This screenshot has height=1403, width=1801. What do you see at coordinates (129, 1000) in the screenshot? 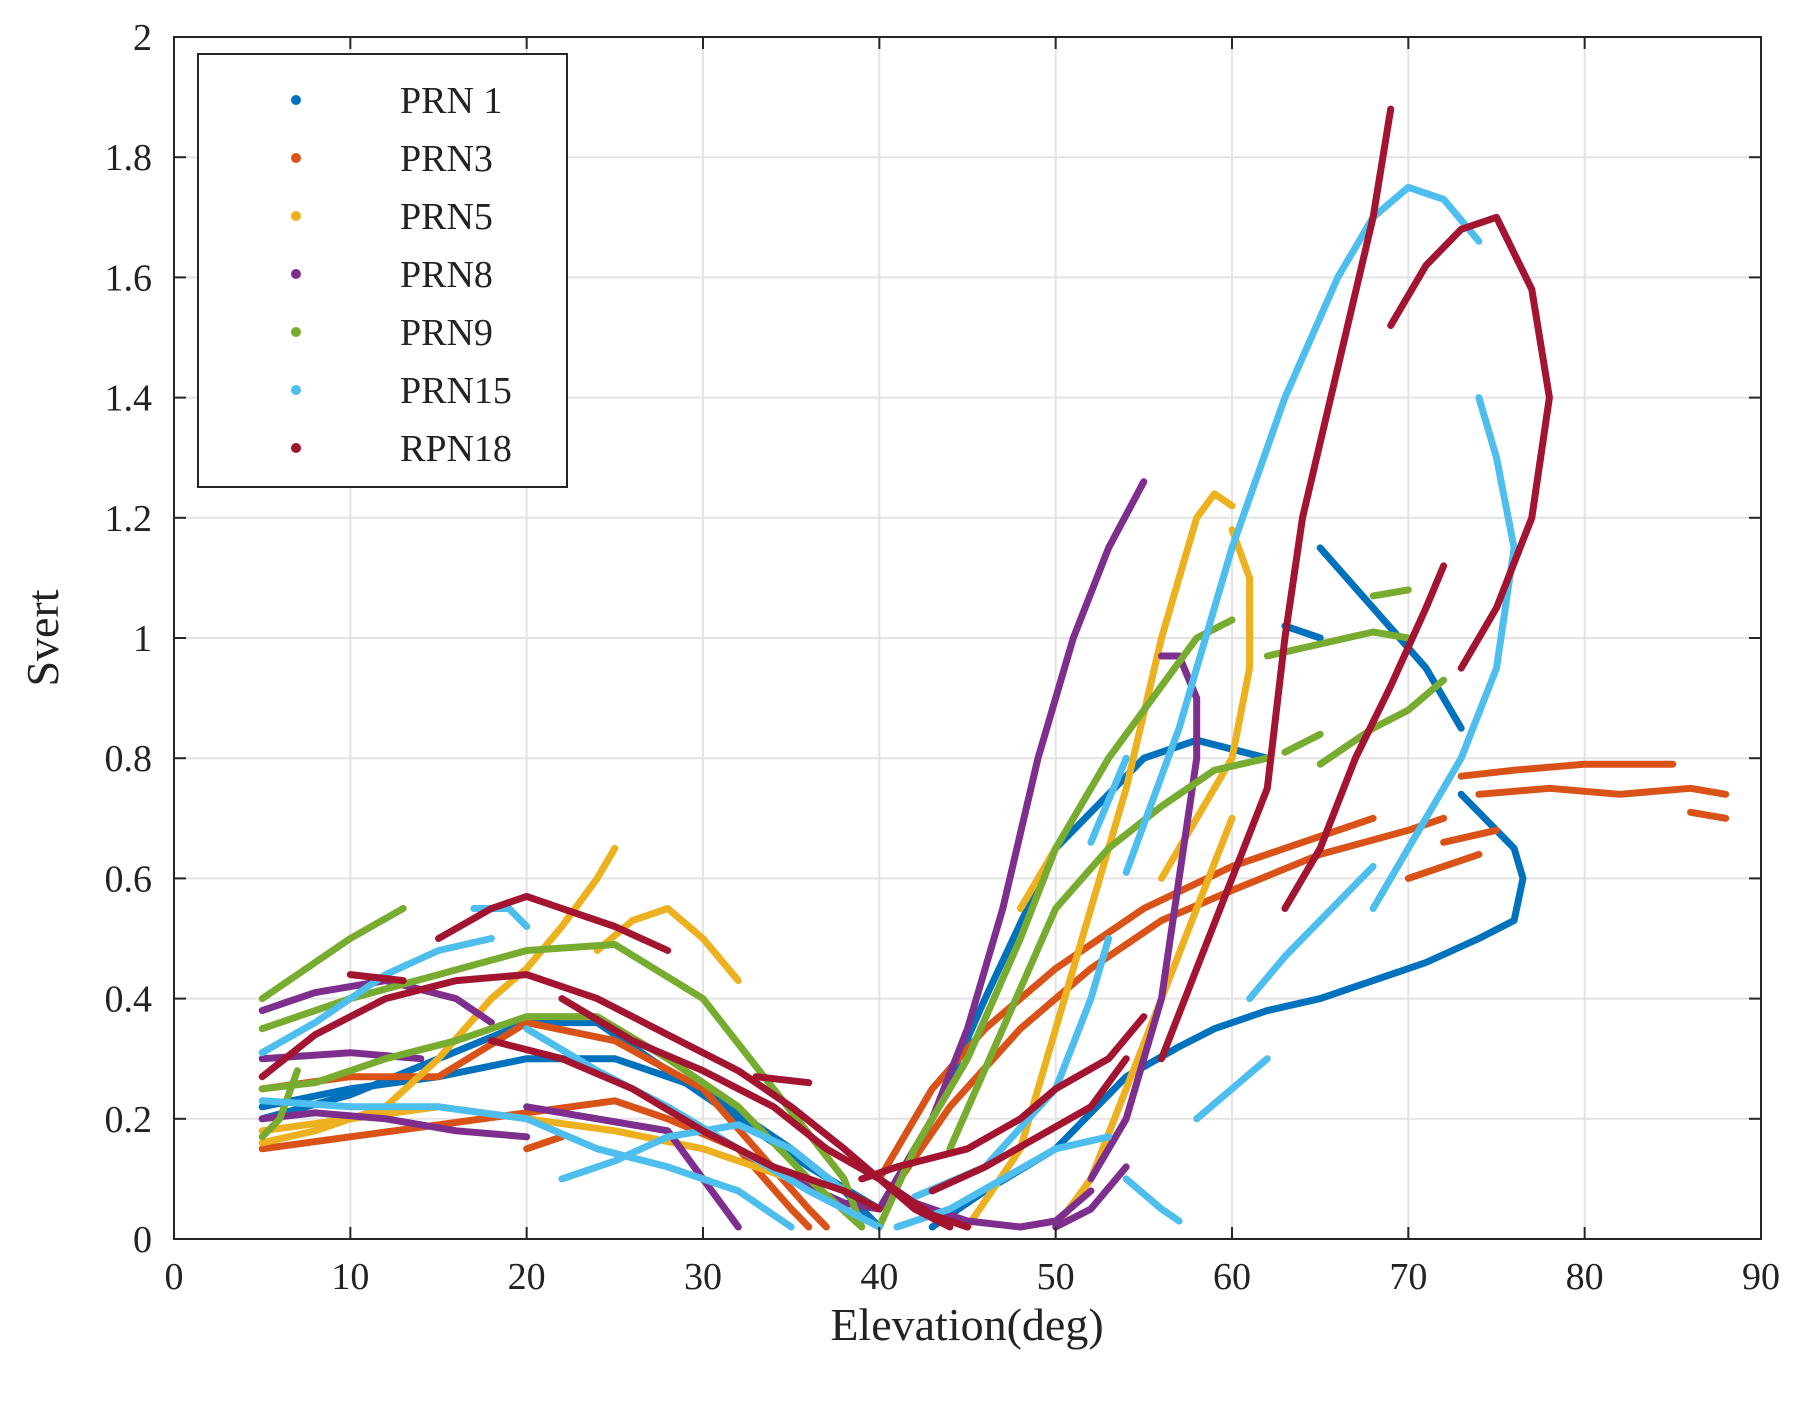
I see `y-tick-label: 0.4` at bounding box center [129, 1000].